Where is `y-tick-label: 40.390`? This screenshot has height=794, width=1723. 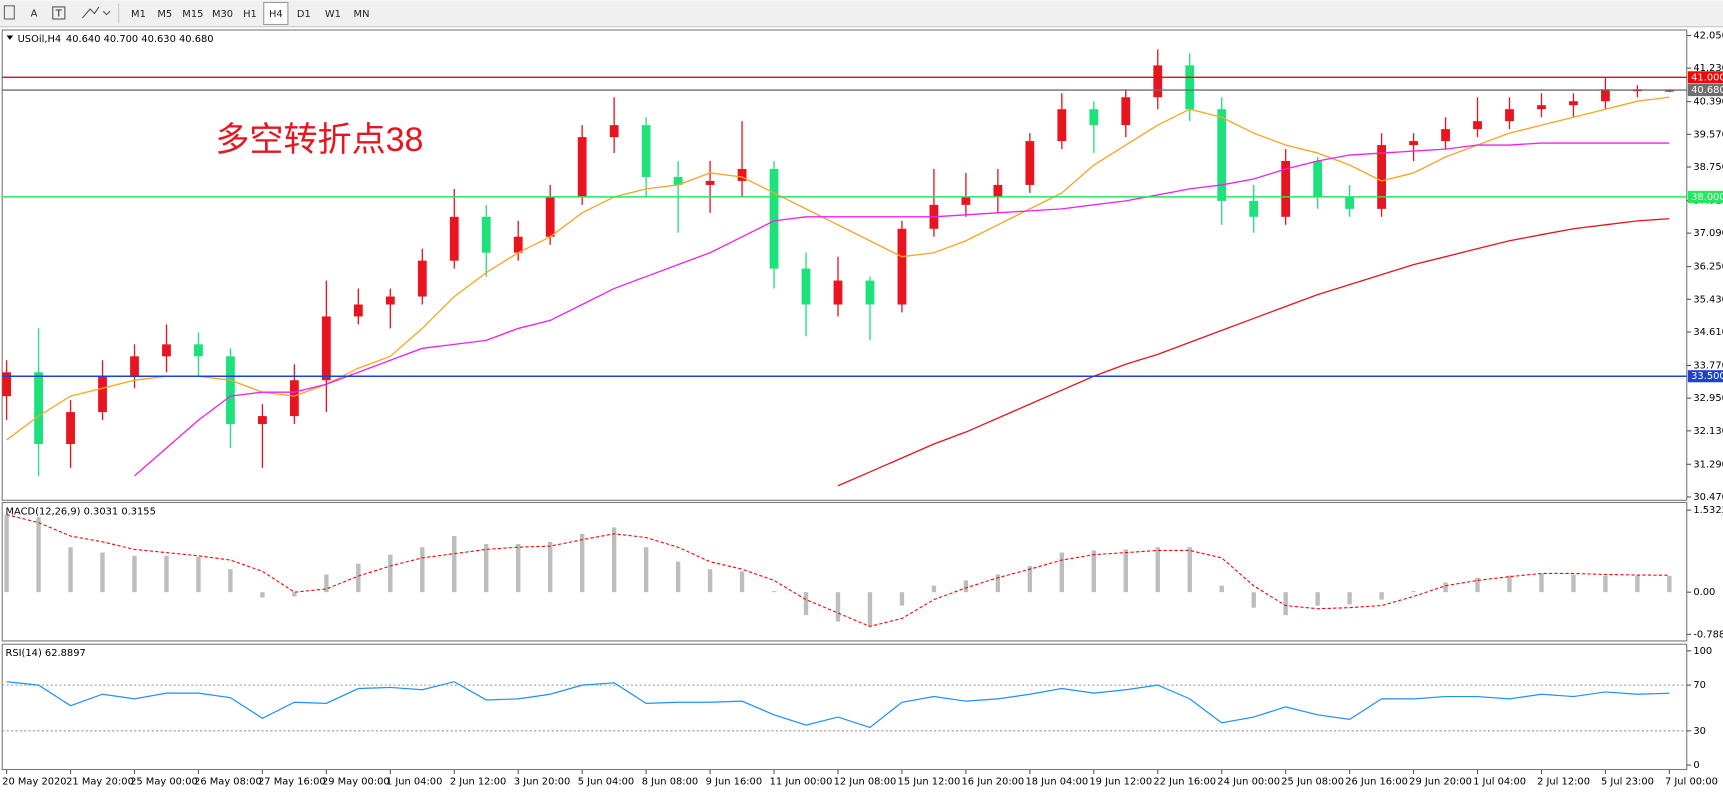 y-tick-label: 40.390 is located at coordinates (1708, 102).